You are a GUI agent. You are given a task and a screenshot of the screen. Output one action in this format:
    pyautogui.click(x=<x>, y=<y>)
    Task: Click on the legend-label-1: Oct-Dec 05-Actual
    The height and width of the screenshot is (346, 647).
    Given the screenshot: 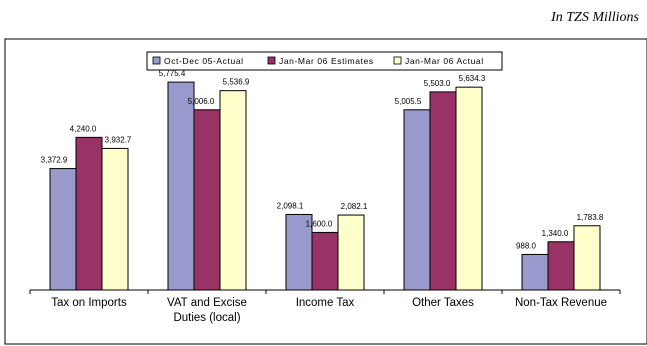 What is the action you would take?
    pyautogui.click(x=204, y=61)
    